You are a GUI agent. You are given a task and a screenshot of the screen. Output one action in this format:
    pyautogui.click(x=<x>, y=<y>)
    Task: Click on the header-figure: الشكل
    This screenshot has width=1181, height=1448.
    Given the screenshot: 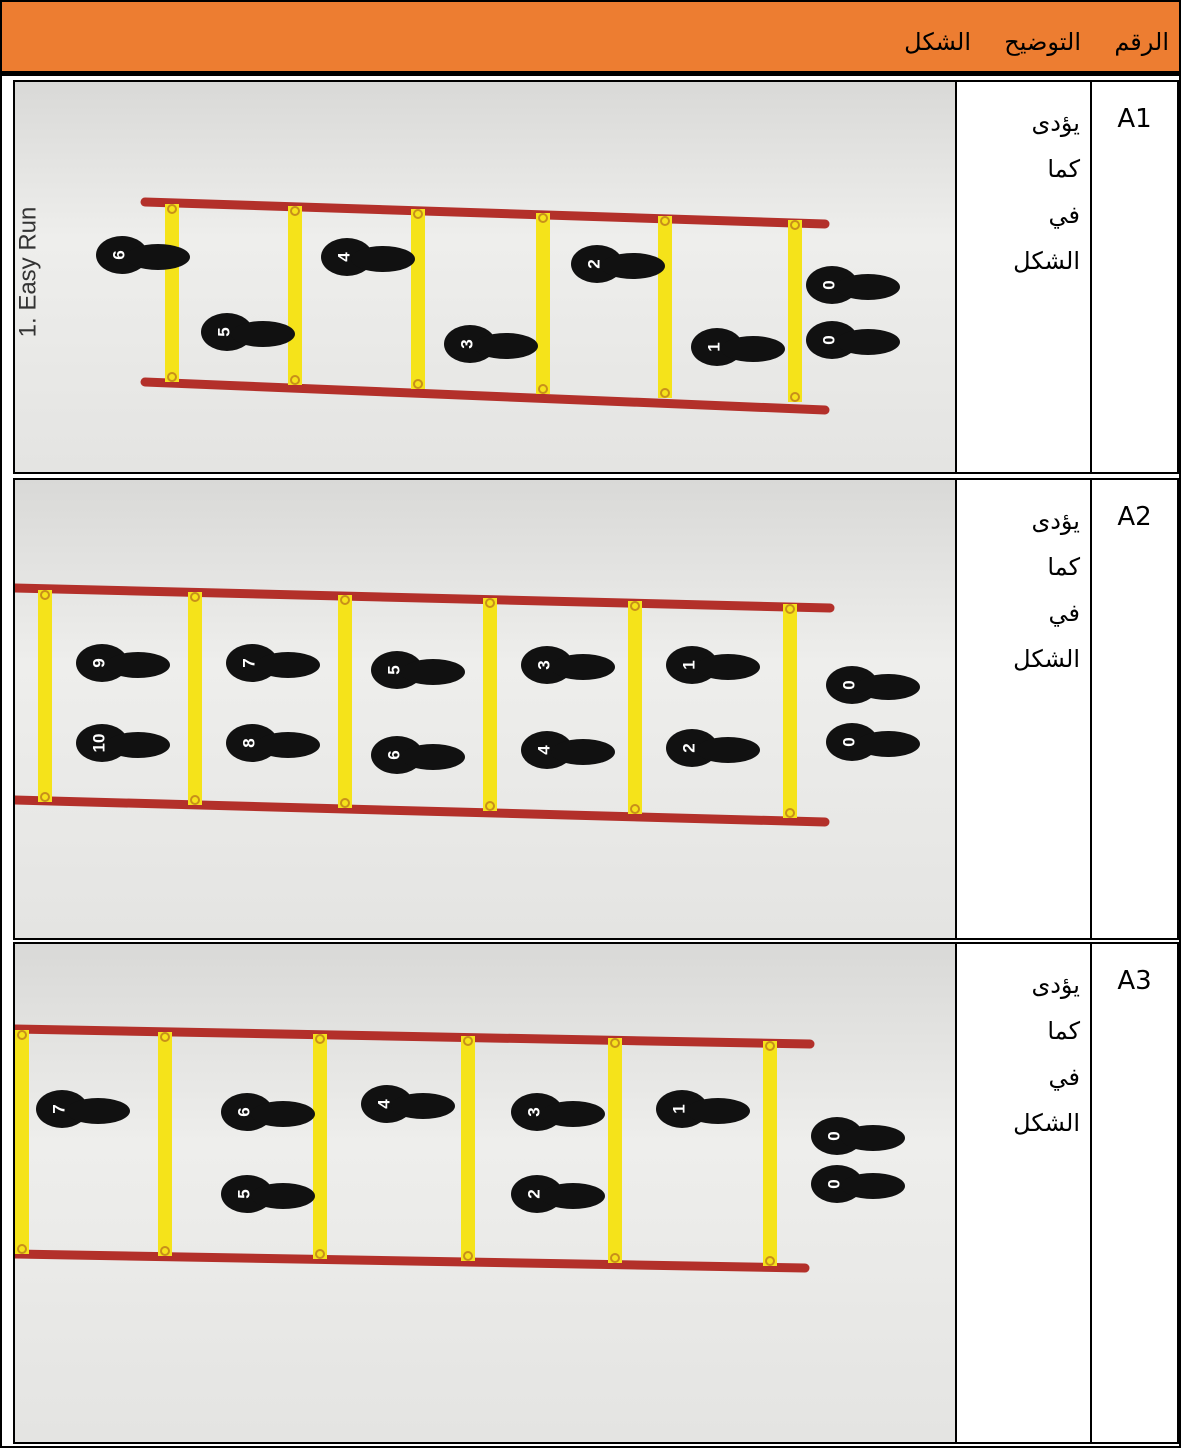 What is the action you would take?
    pyautogui.click(x=937, y=42)
    